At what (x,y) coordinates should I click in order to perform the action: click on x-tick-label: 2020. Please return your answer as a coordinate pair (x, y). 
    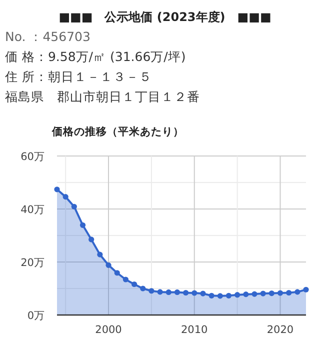
    Looking at the image, I should click on (280, 330).